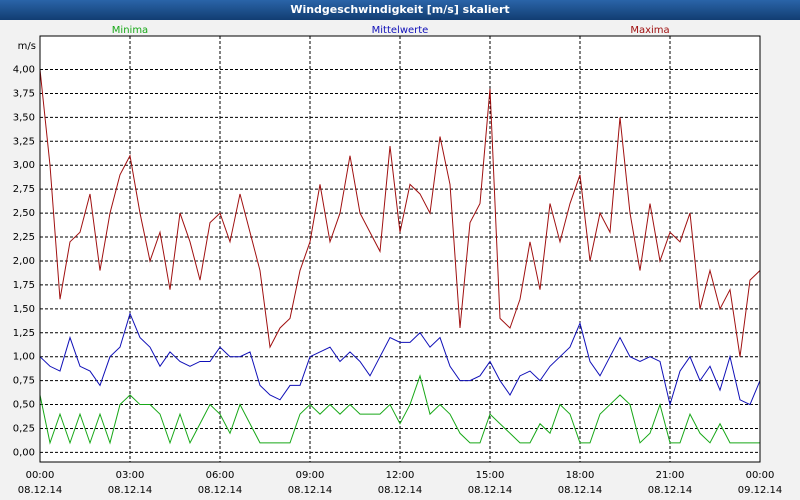  Describe the element at coordinates (24, 93) in the screenshot. I see `y-tick-label: 3,75` at that location.